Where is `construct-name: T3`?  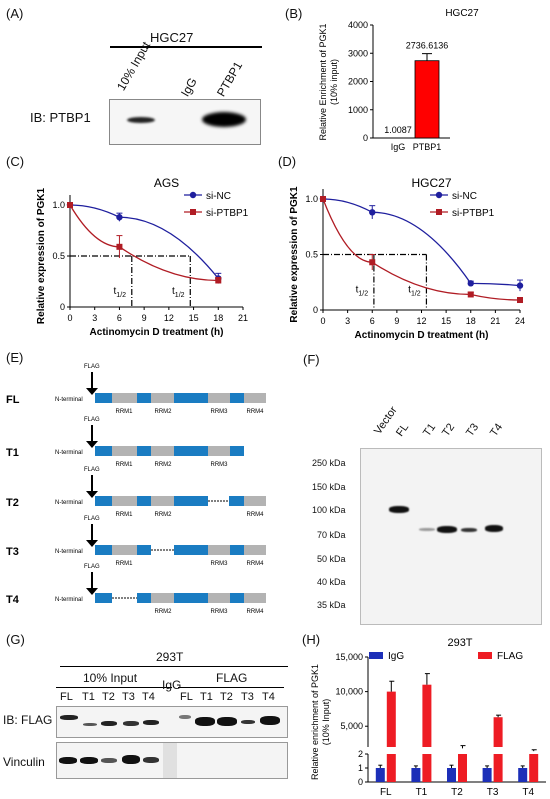 construct-name: T3 is located at coordinates (12, 552).